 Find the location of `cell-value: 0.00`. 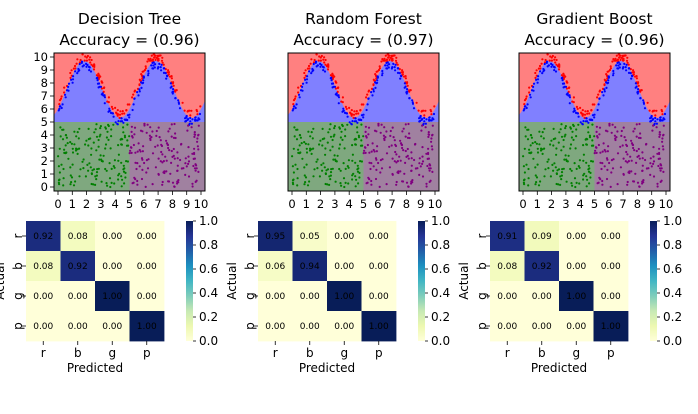

cell-value: 0.00 is located at coordinates (344, 237).